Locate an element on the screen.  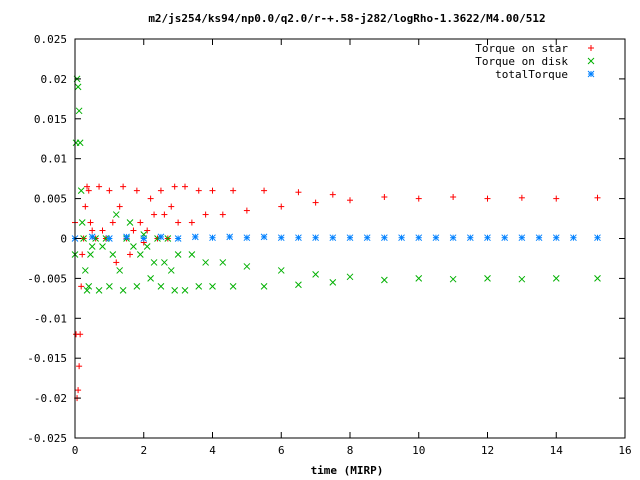
x-tick-label: 8 is located at coordinates (350, 450).